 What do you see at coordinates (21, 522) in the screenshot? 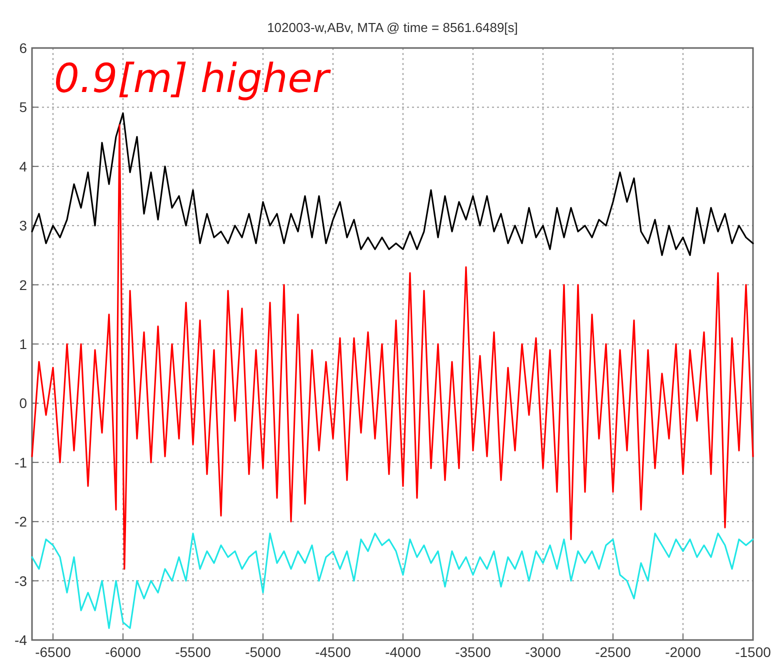
I see `y-tick-label: -2` at bounding box center [21, 522].